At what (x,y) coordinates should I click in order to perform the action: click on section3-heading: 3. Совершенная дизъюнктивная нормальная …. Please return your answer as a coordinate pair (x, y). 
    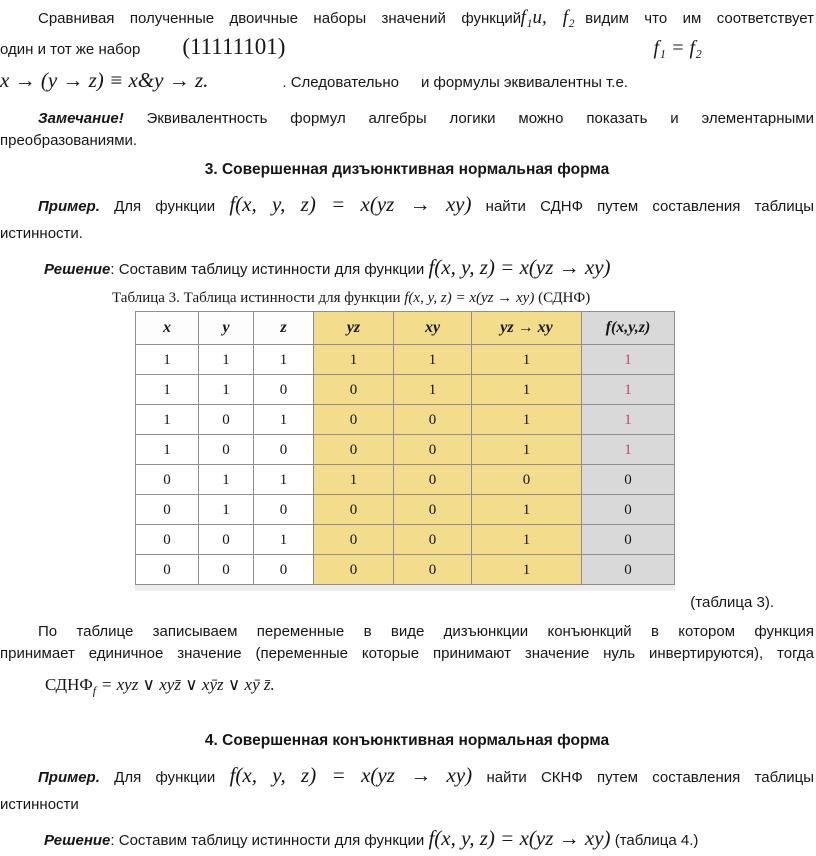
    Looking at the image, I should click on (407, 169).